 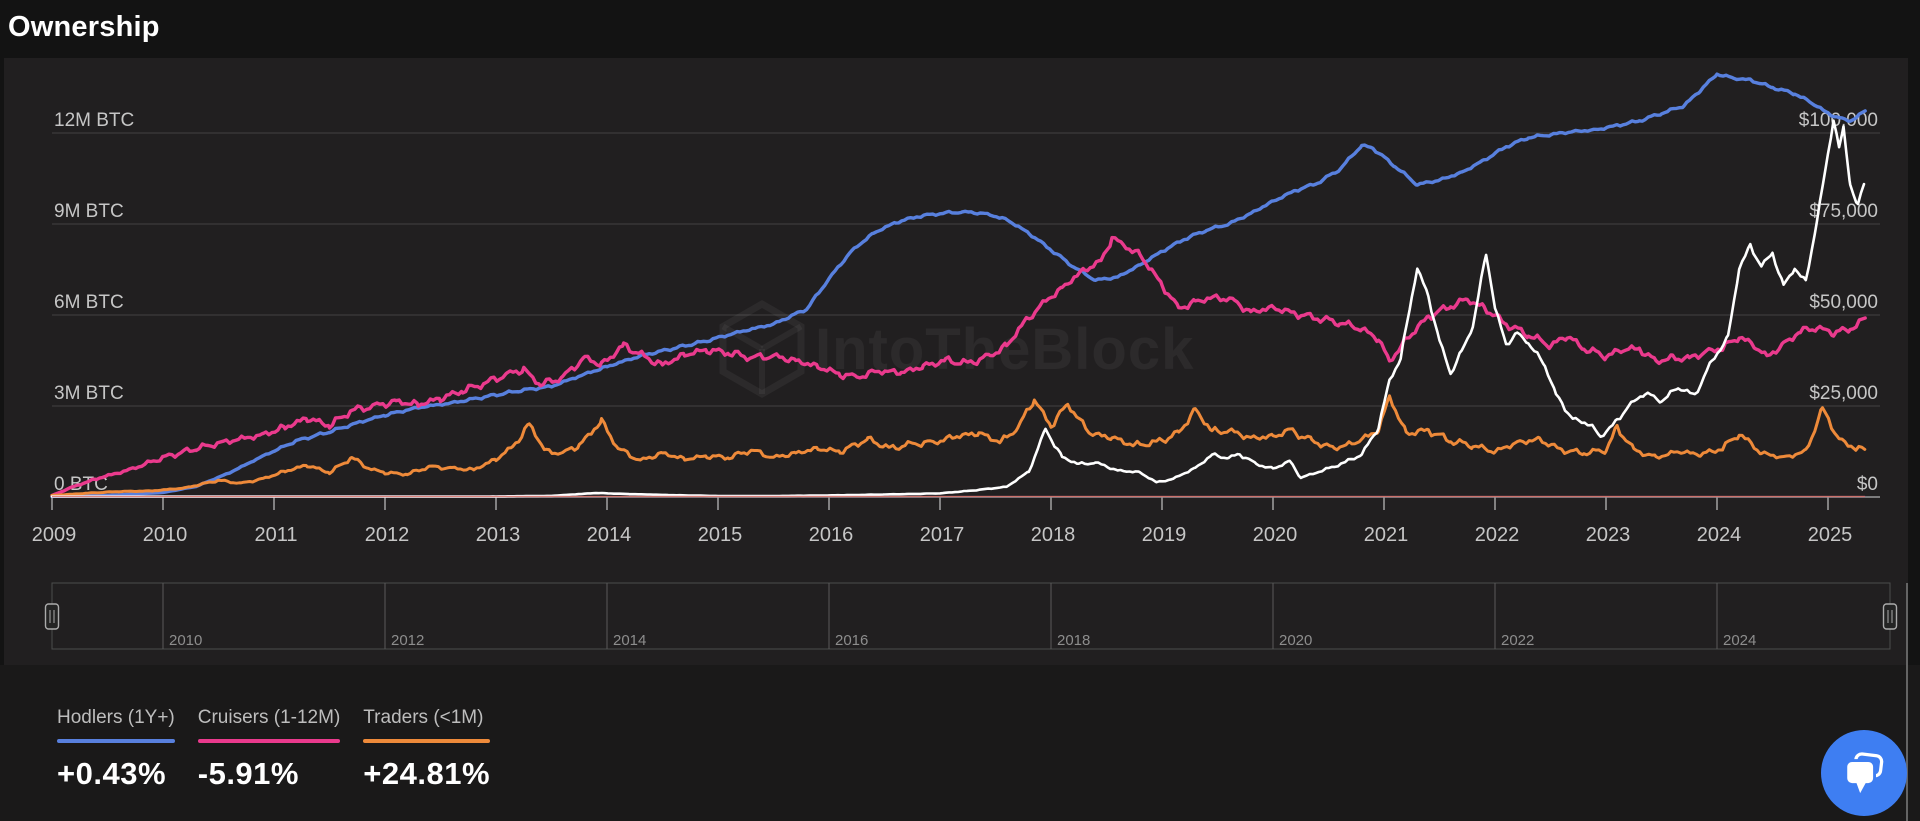 I want to click on x-axis-year-label: 2020, so click(x=1275, y=535).